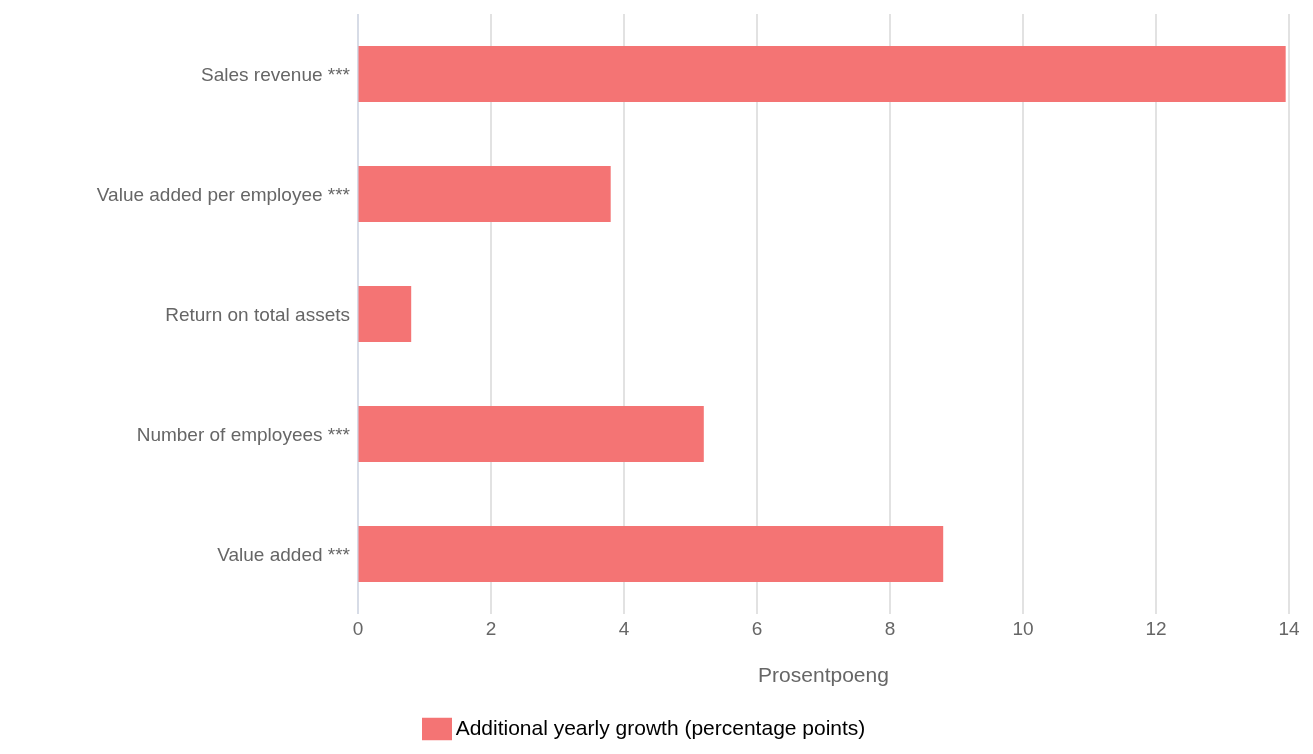  What do you see at coordinates (660, 727) in the screenshot?
I see `legend-label: Additional yearly growth (percentage points)` at bounding box center [660, 727].